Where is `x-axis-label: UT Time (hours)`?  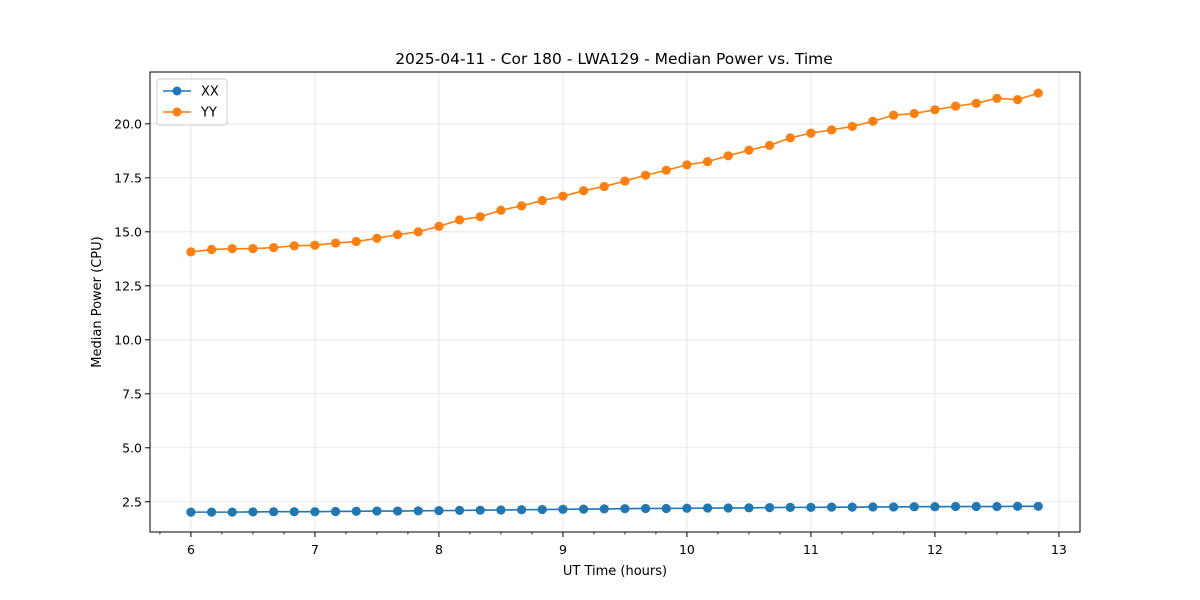
x-axis-label: UT Time (hours) is located at coordinates (615, 571).